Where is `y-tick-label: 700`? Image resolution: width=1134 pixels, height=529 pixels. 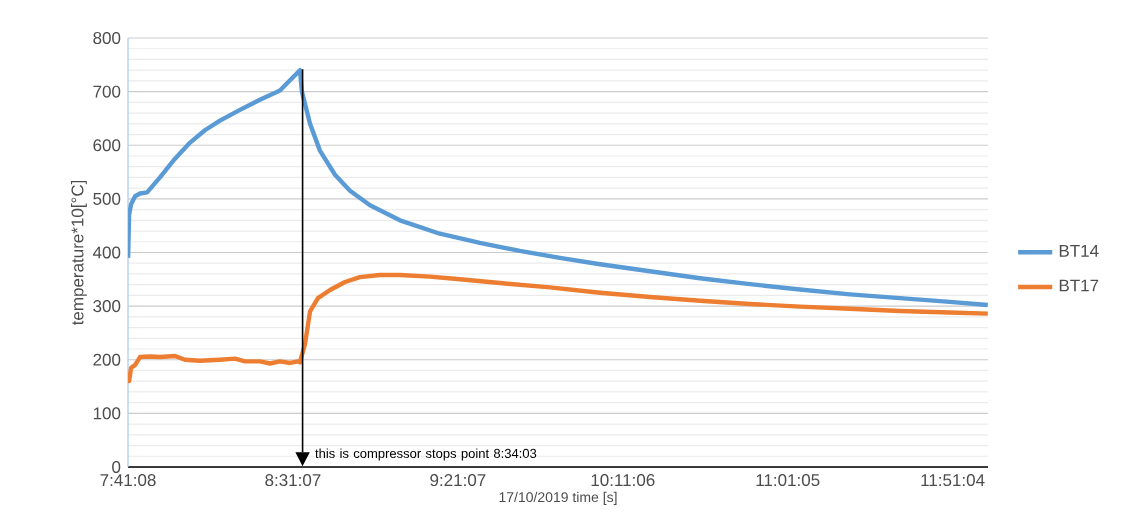
y-tick-label: 700 is located at coordinates (107, 91).